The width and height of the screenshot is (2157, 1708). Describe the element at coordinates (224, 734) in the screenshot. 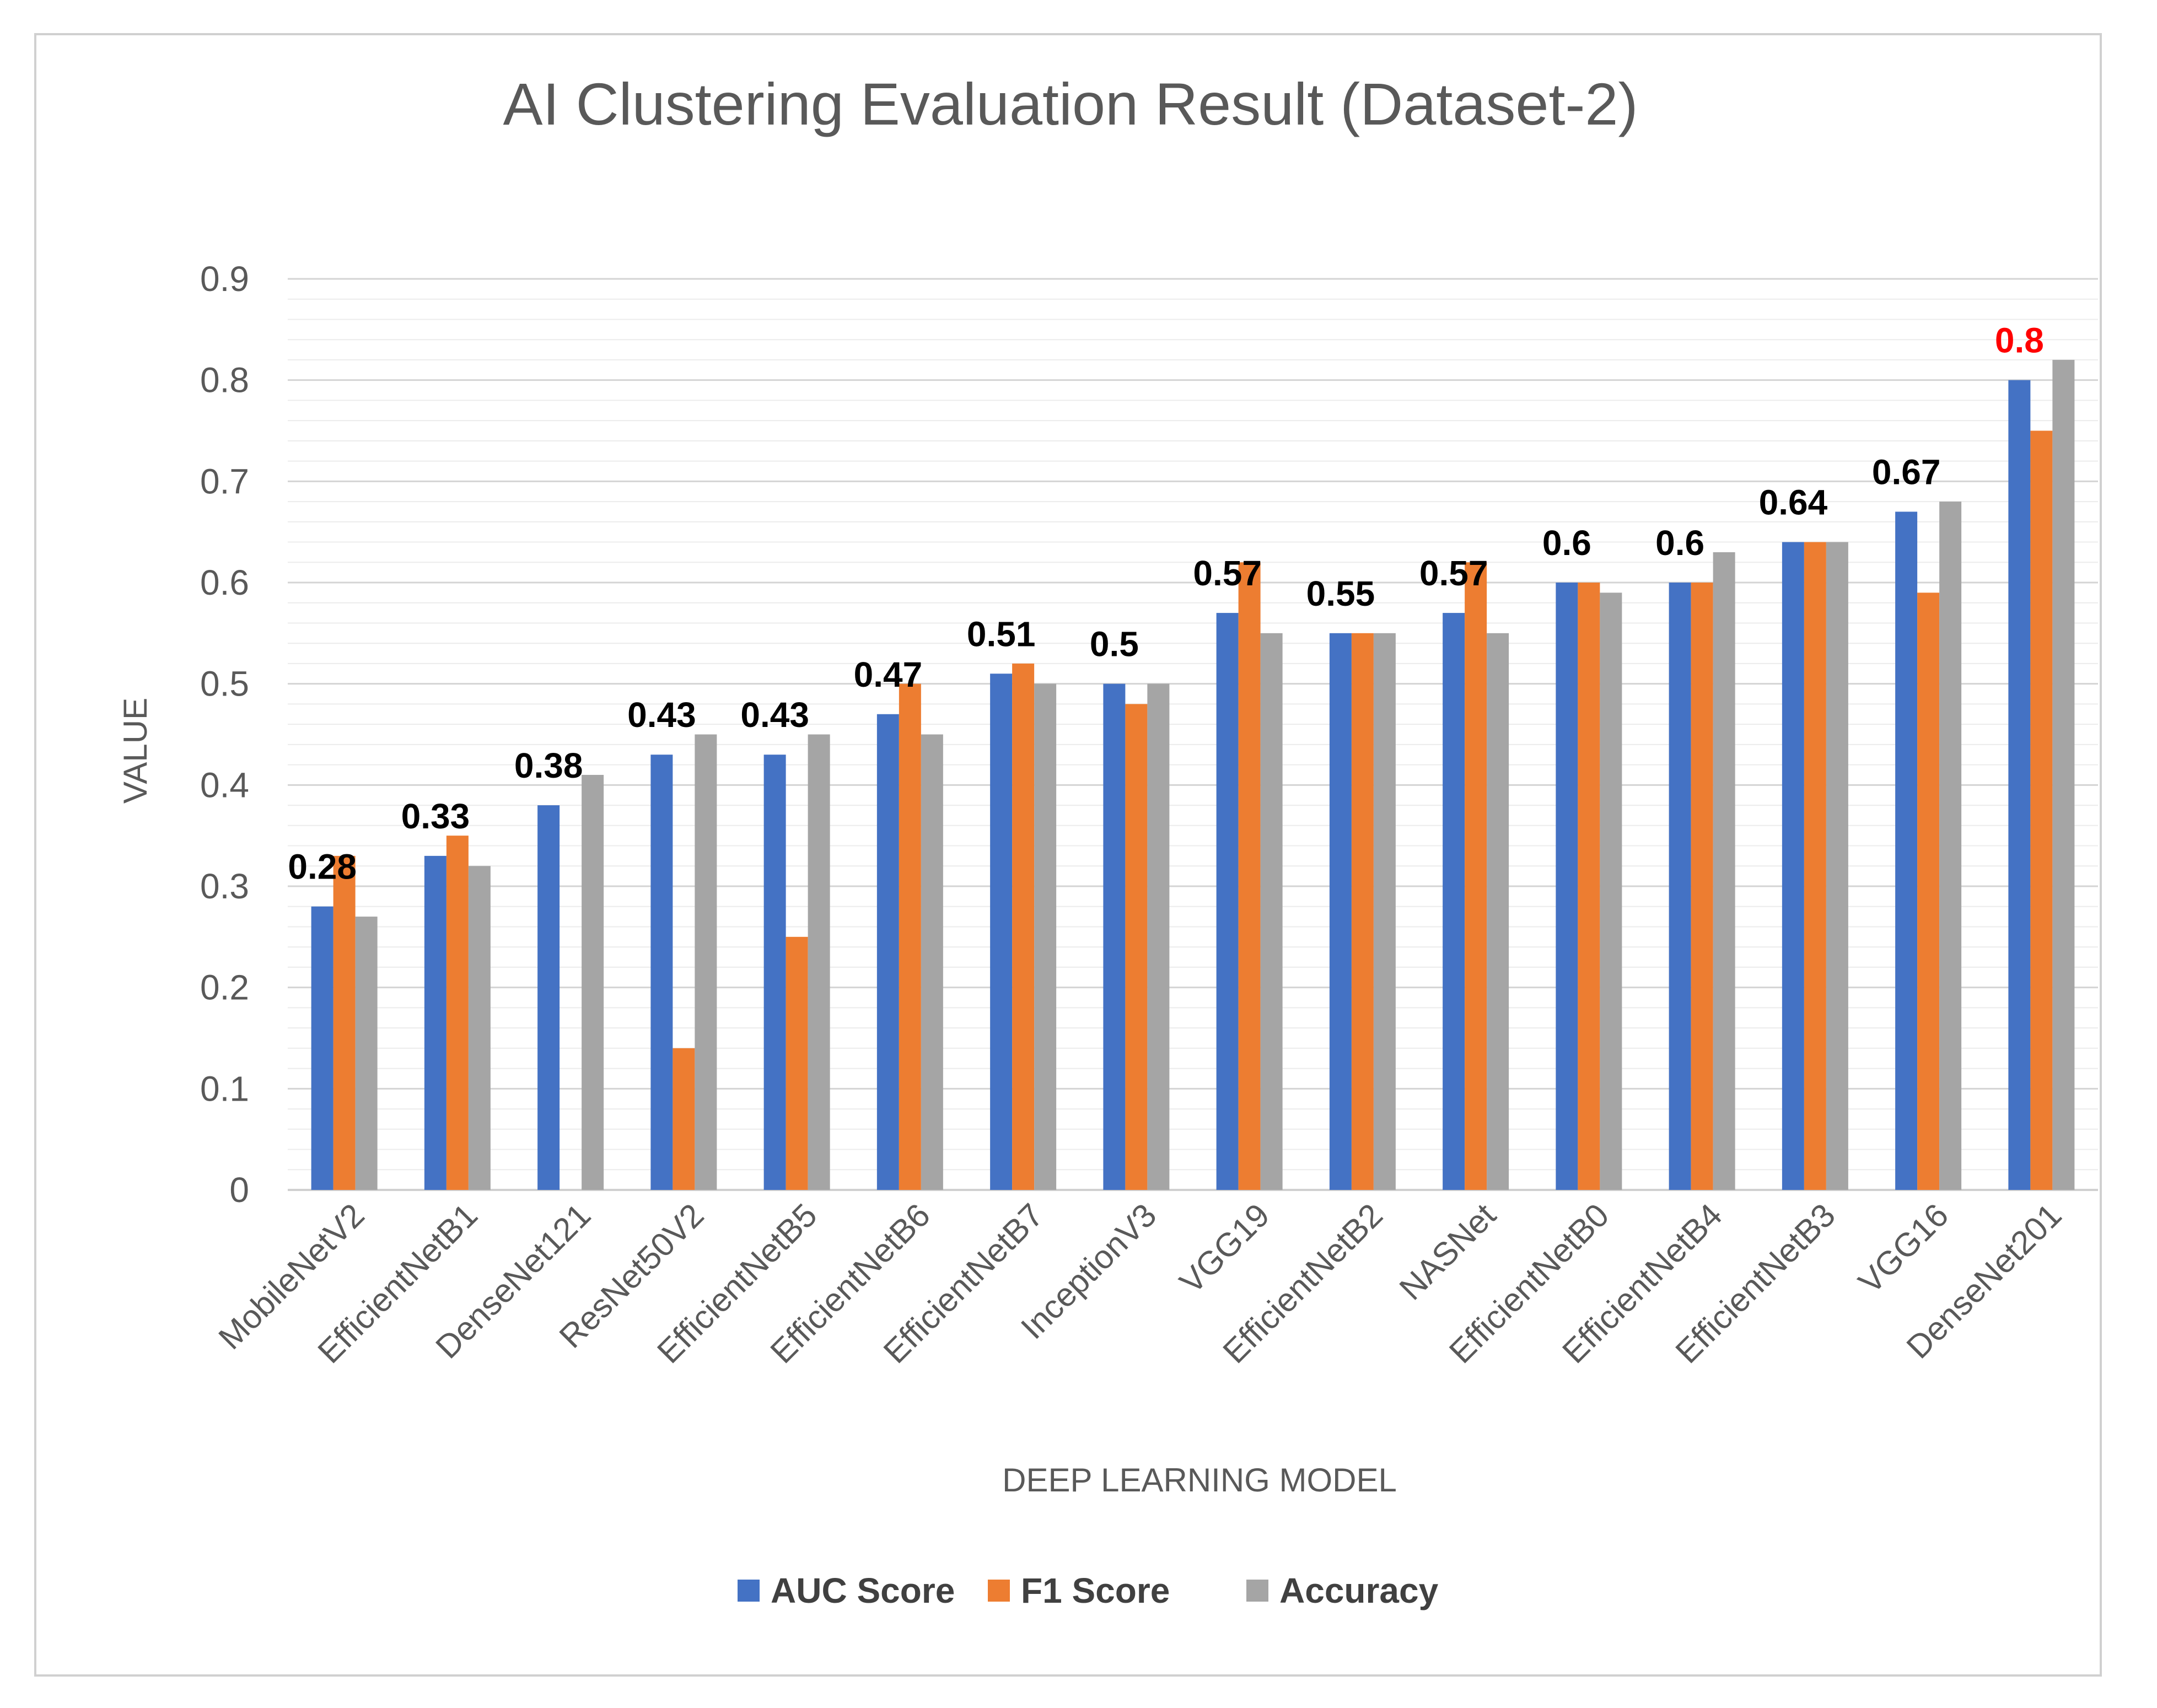

I see `y-tick-labels: 0 0.1 0.2 0.3 0.4 0.5 0.6 0.7 0.8 0.9` at that location.